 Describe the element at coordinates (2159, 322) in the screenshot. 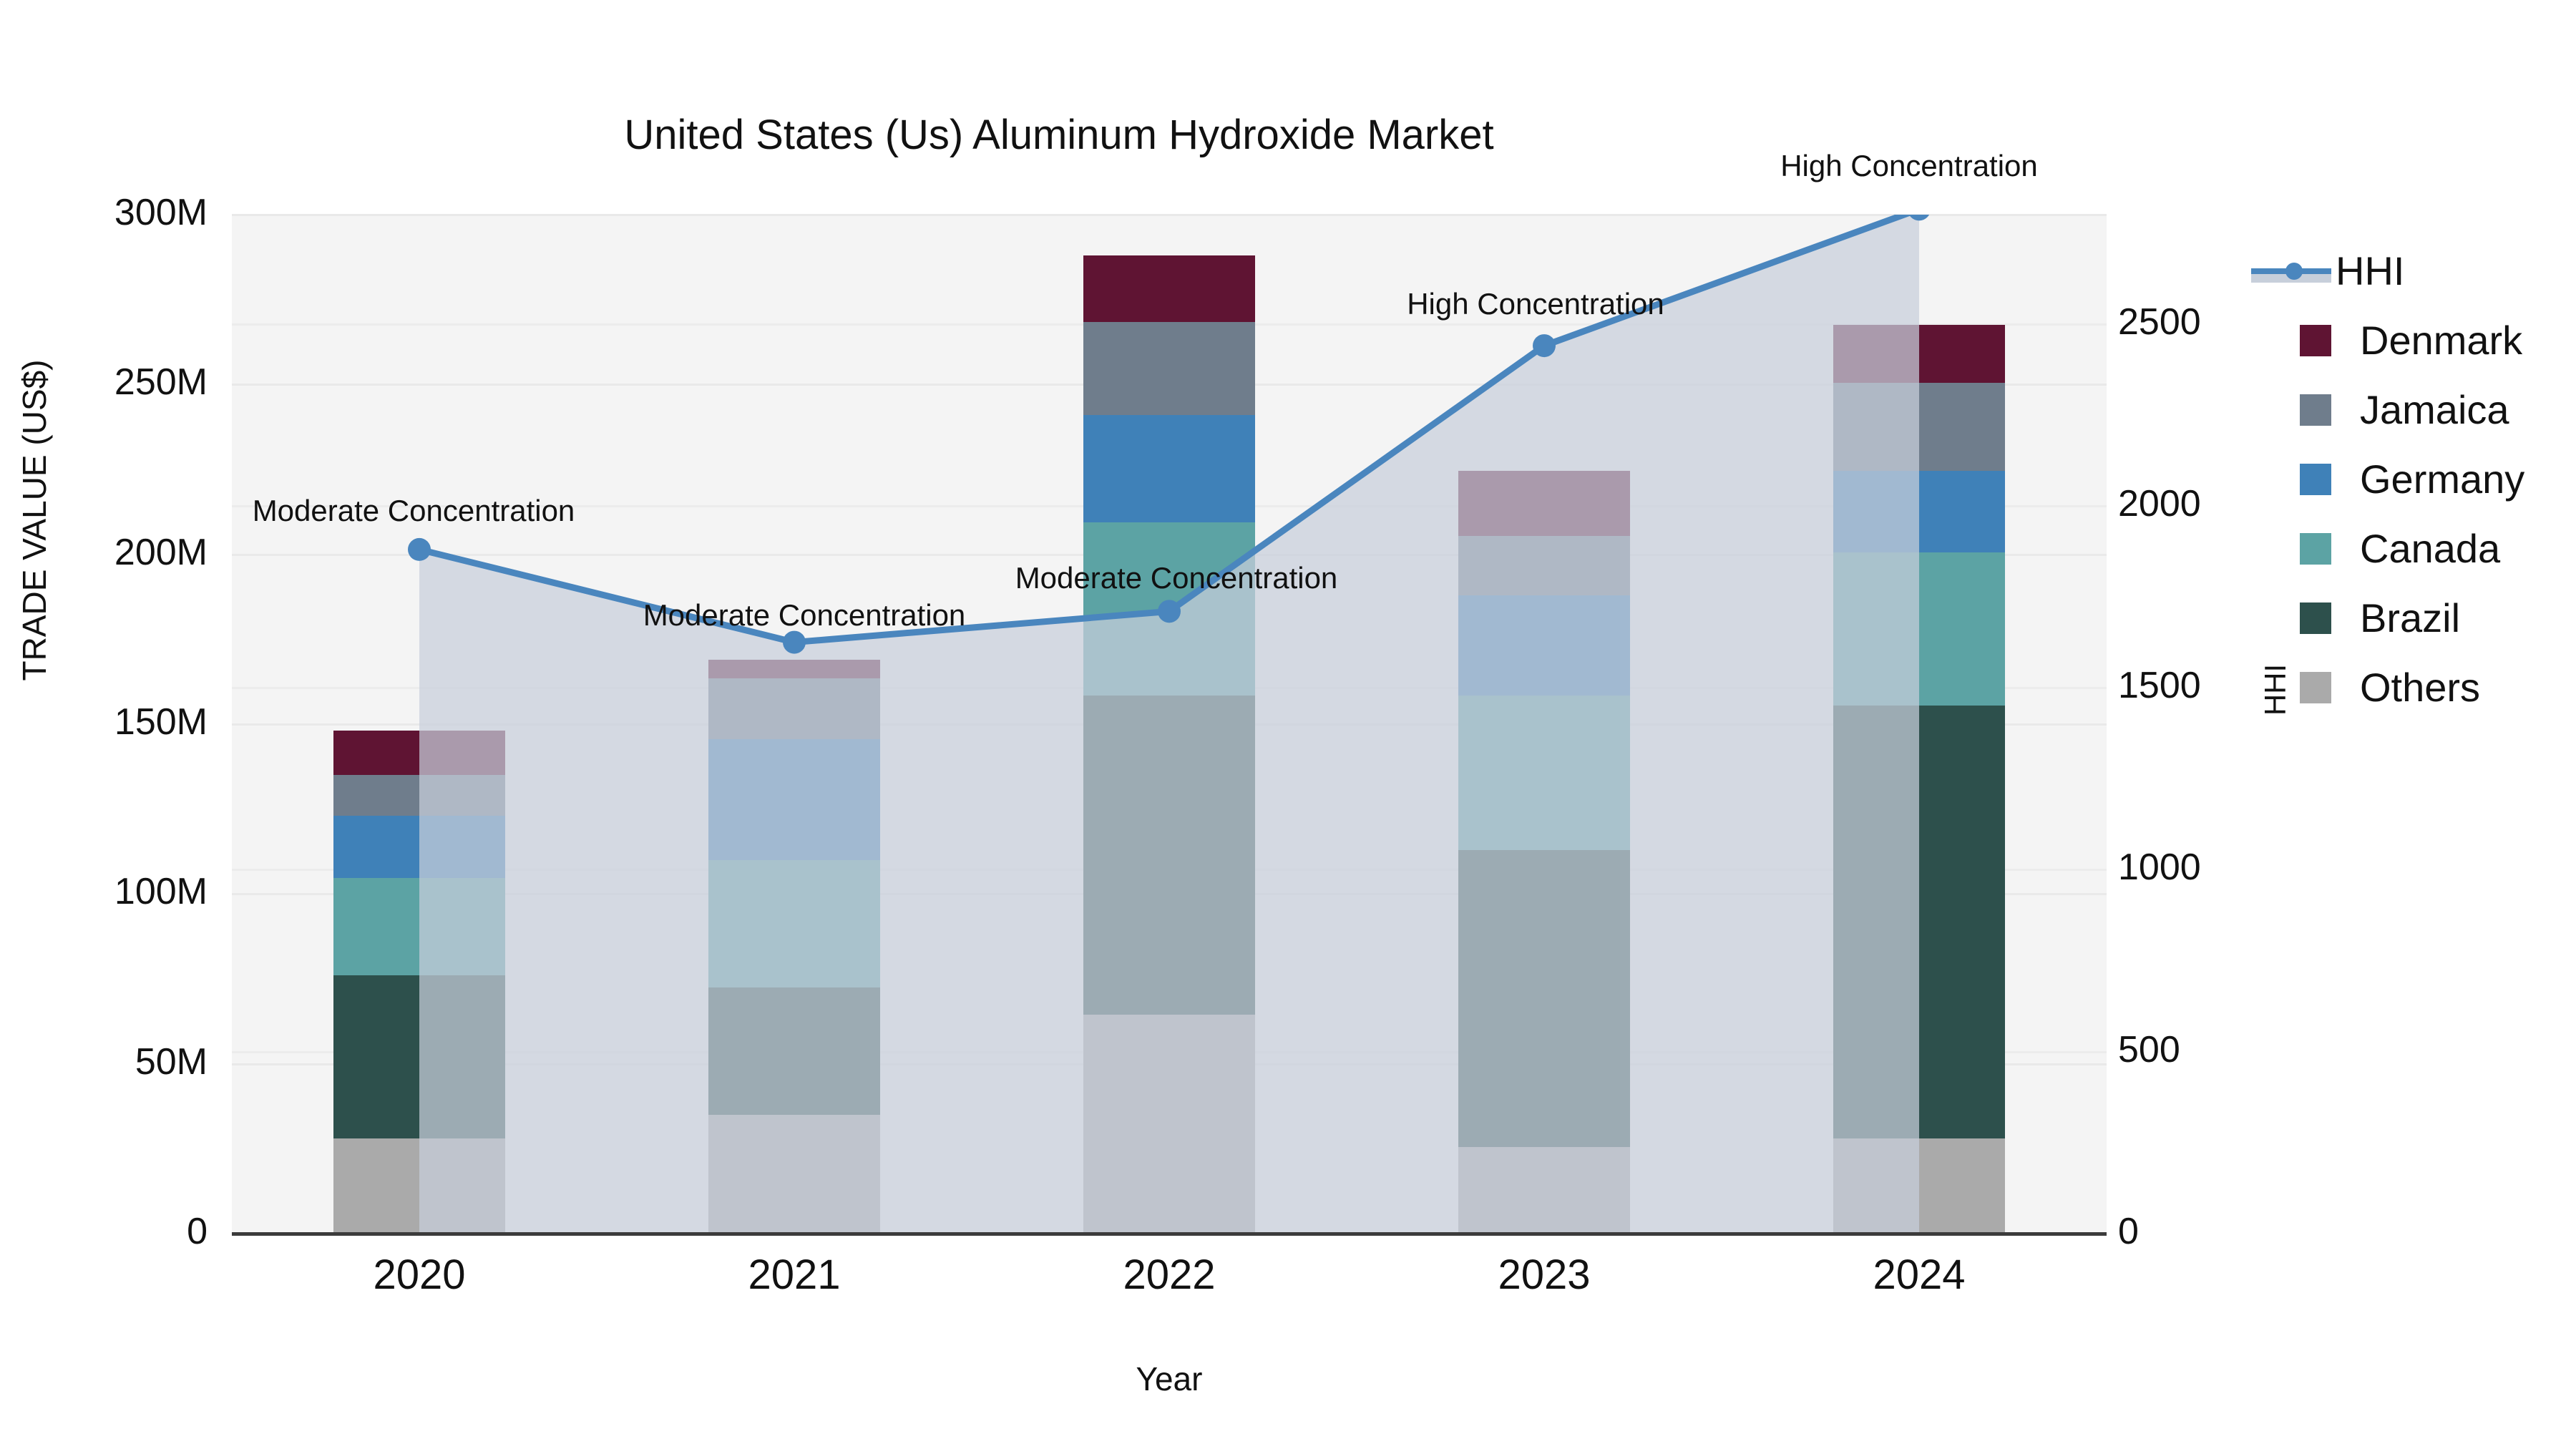

I see `y-tick-right: 2500` at that location.